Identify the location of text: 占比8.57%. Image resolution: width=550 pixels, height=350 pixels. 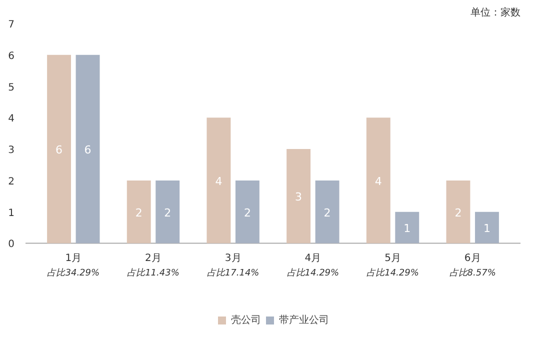
(472, 272).